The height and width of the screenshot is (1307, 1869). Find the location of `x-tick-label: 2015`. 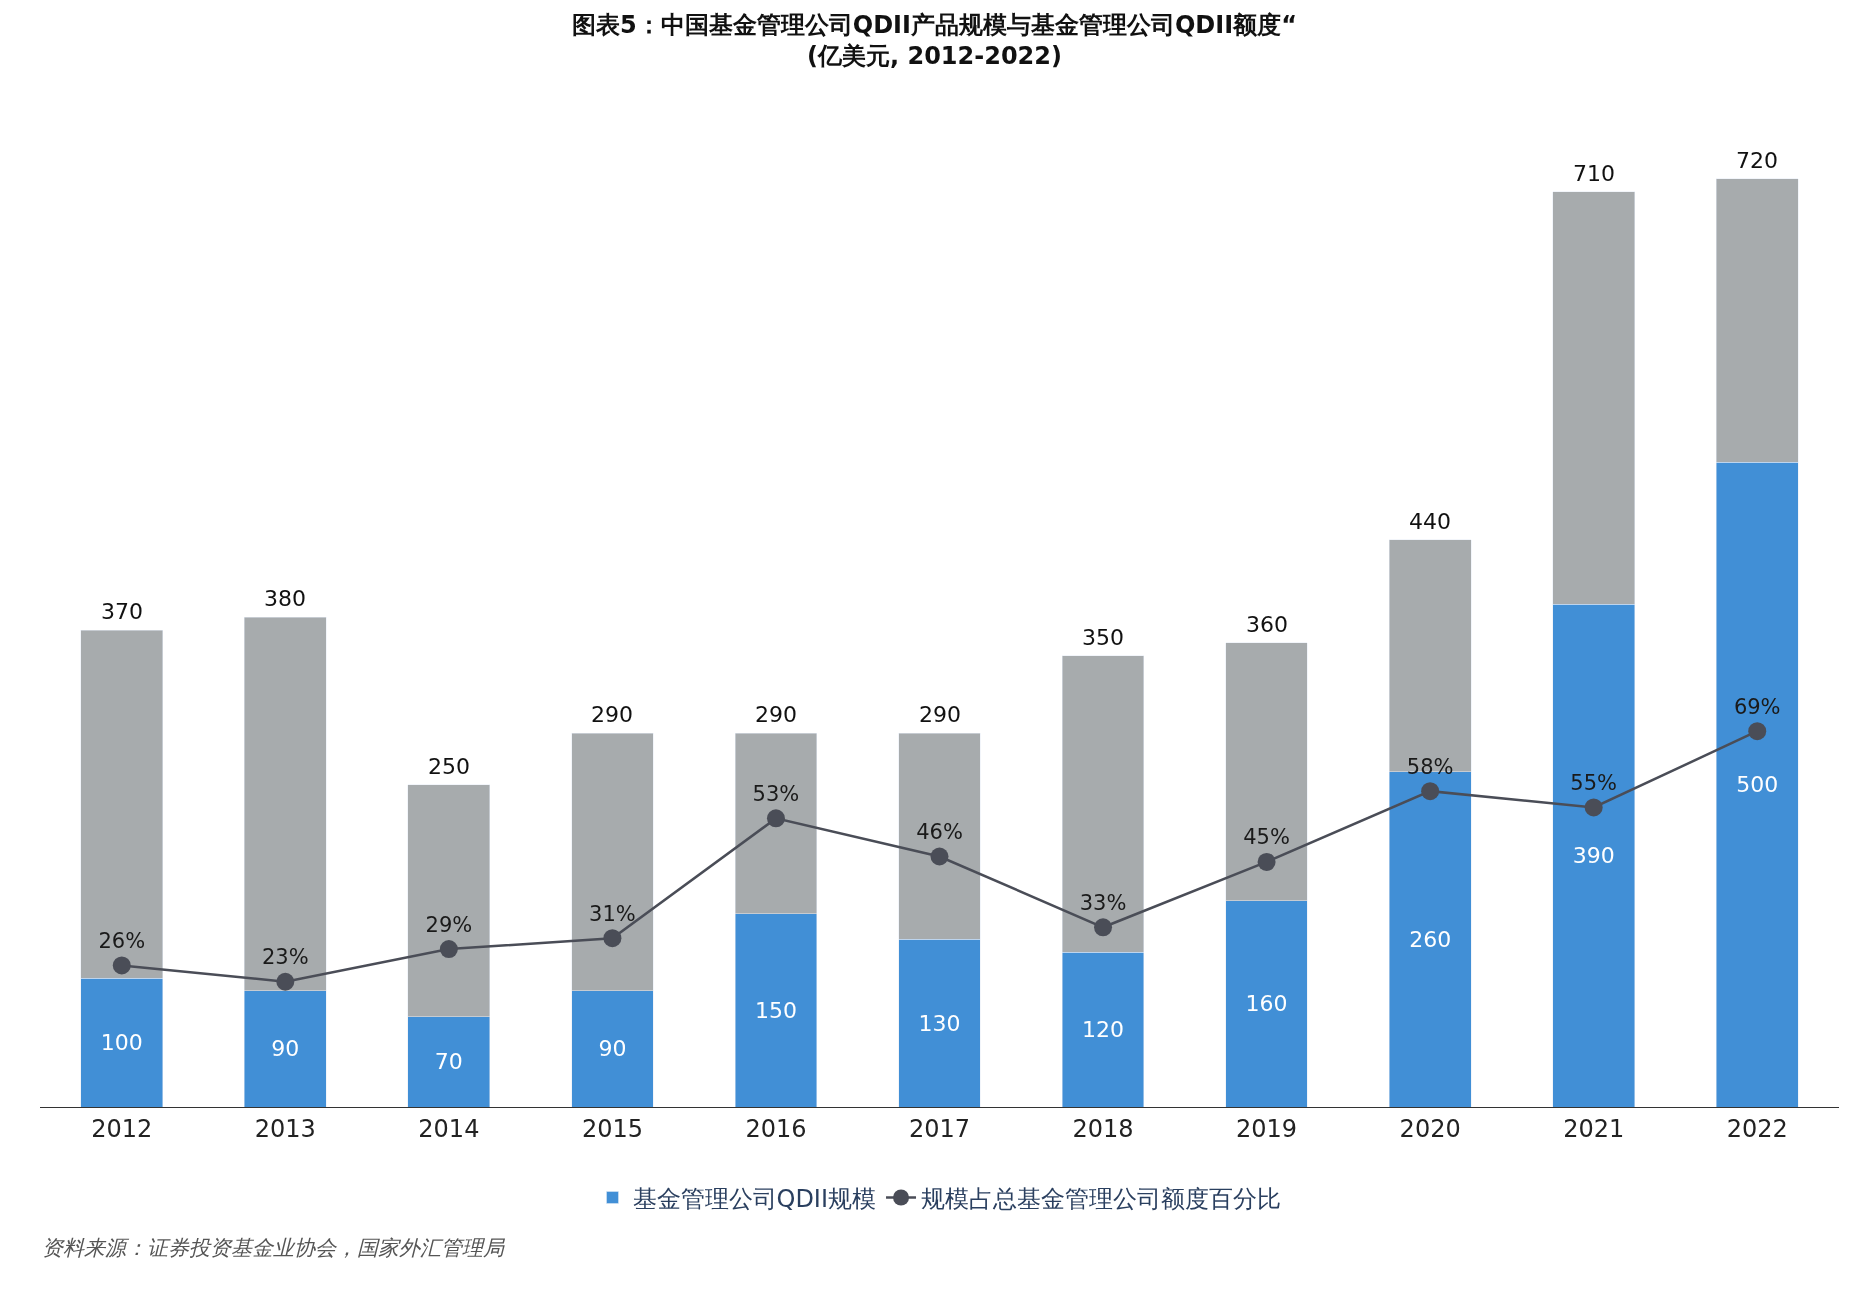

x-tick-label: 2015 is located at coordinates (612, 1128).